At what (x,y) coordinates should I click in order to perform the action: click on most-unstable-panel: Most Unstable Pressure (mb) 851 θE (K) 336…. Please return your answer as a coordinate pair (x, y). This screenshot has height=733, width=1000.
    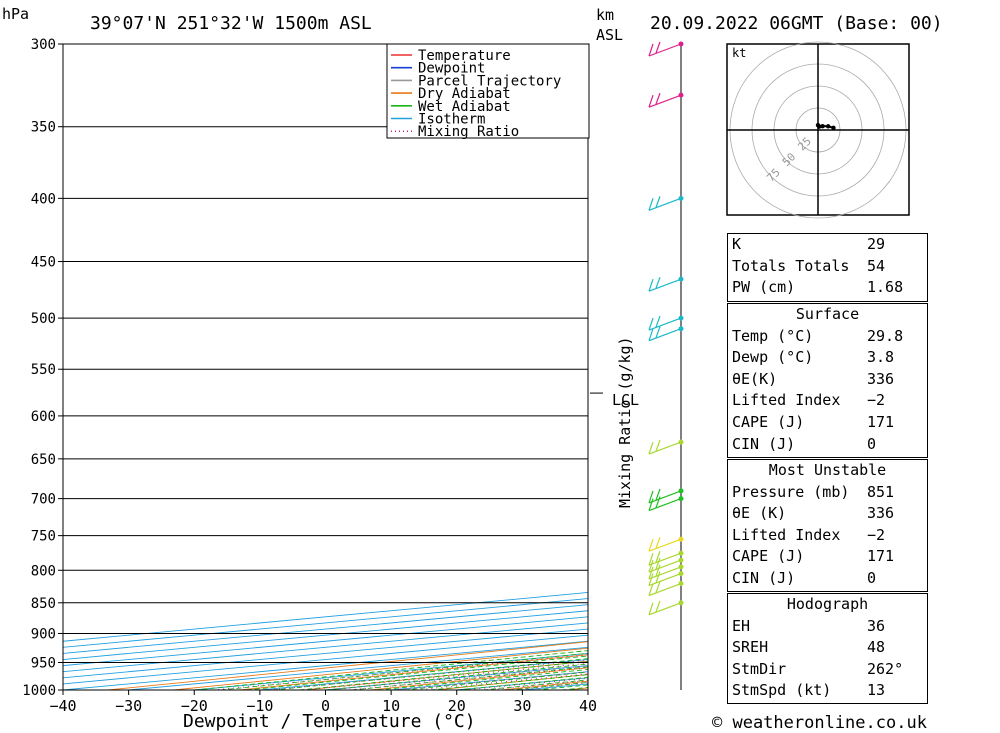
    Looking at the image, I should click on (827, 525).